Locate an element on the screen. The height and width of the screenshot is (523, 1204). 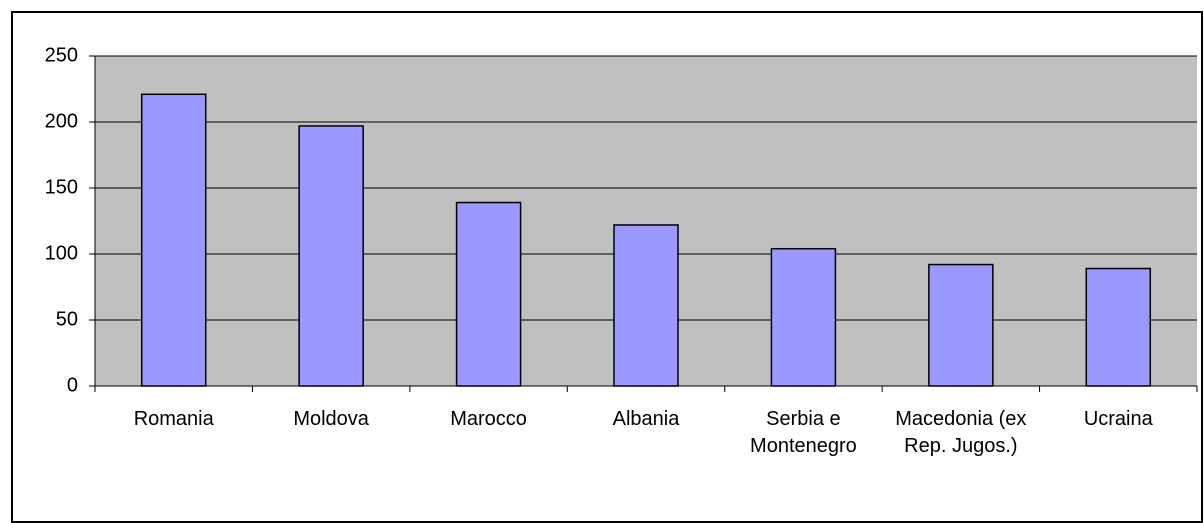
y-tick-label: 100 is located at coordinates (61, 253).